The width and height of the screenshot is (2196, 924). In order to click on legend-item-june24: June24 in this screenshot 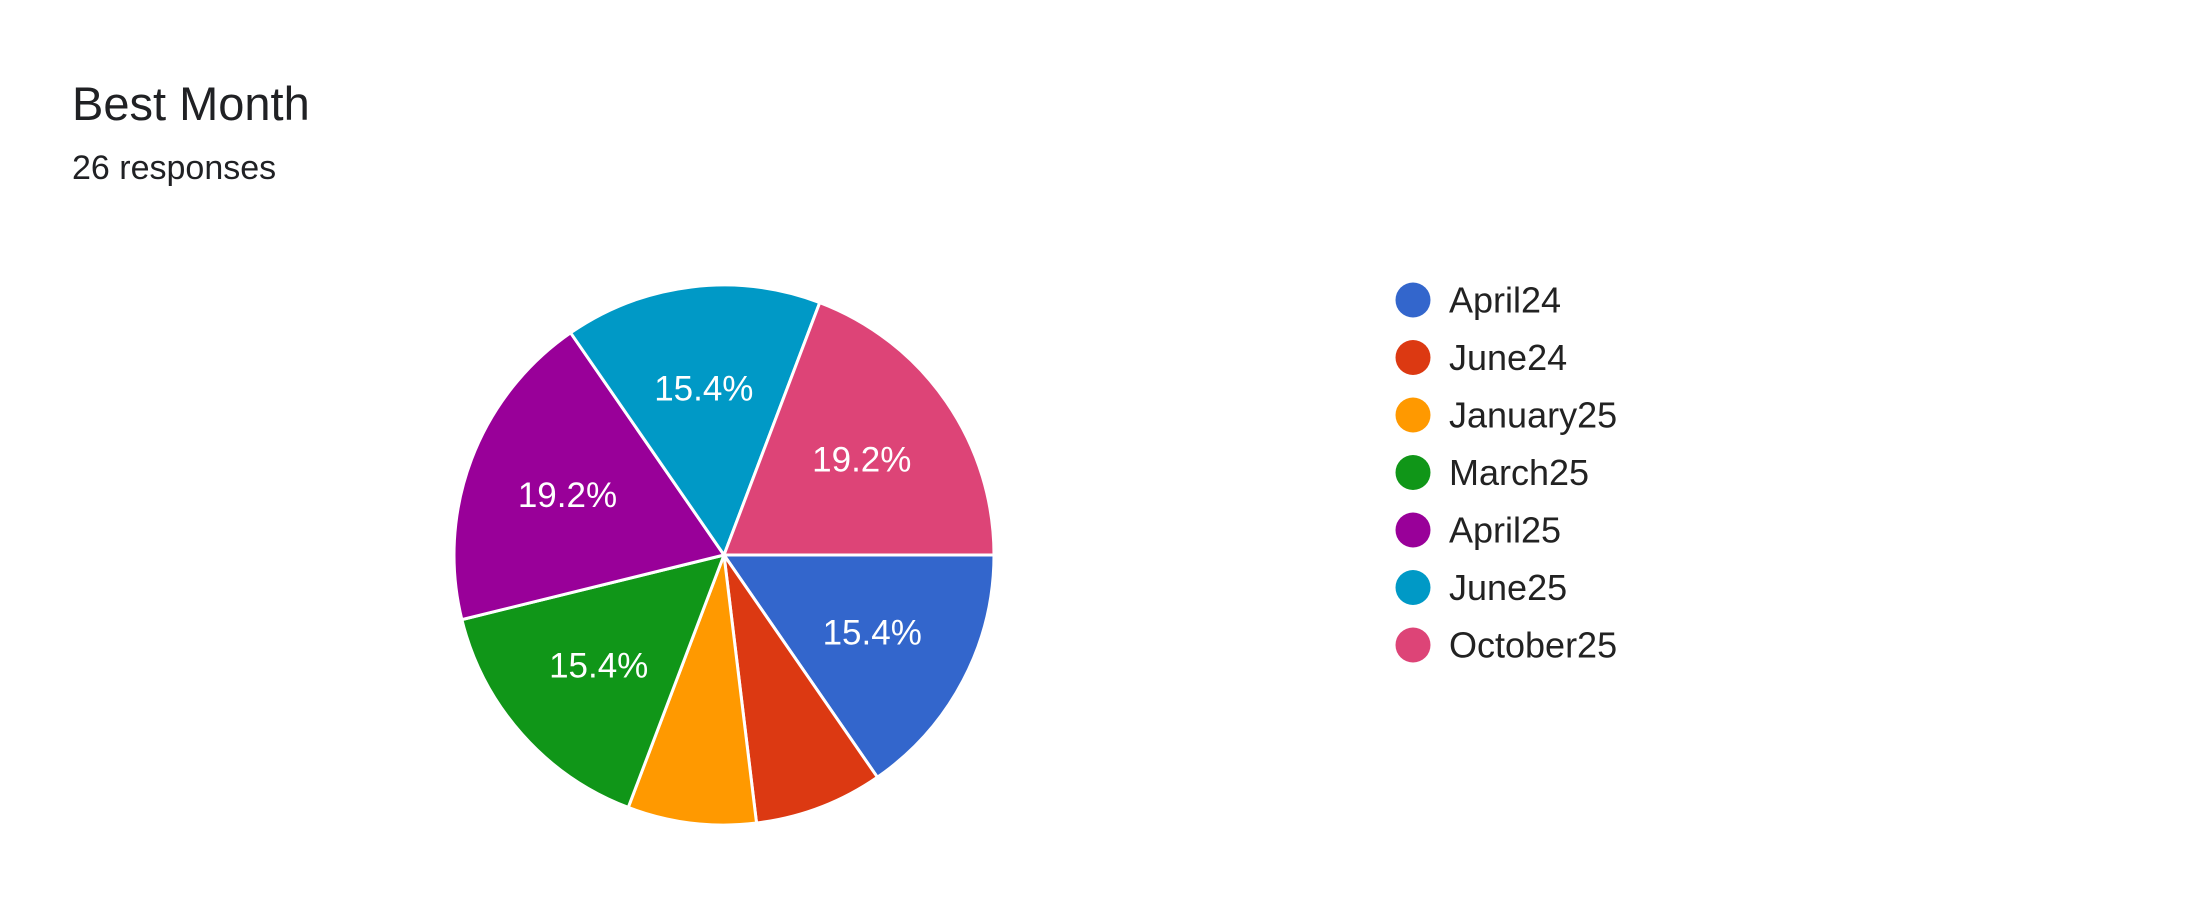, I will do `click(1481, 357)`.